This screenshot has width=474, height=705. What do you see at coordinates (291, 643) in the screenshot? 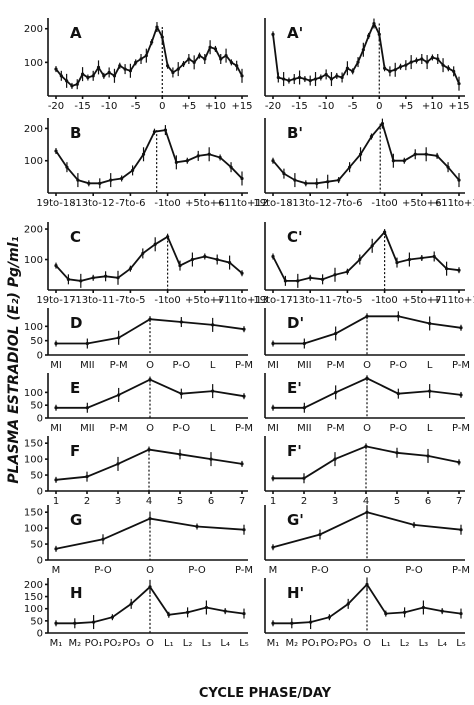
I see `x-tick-label: M₂` at bounding box center [291, 643].